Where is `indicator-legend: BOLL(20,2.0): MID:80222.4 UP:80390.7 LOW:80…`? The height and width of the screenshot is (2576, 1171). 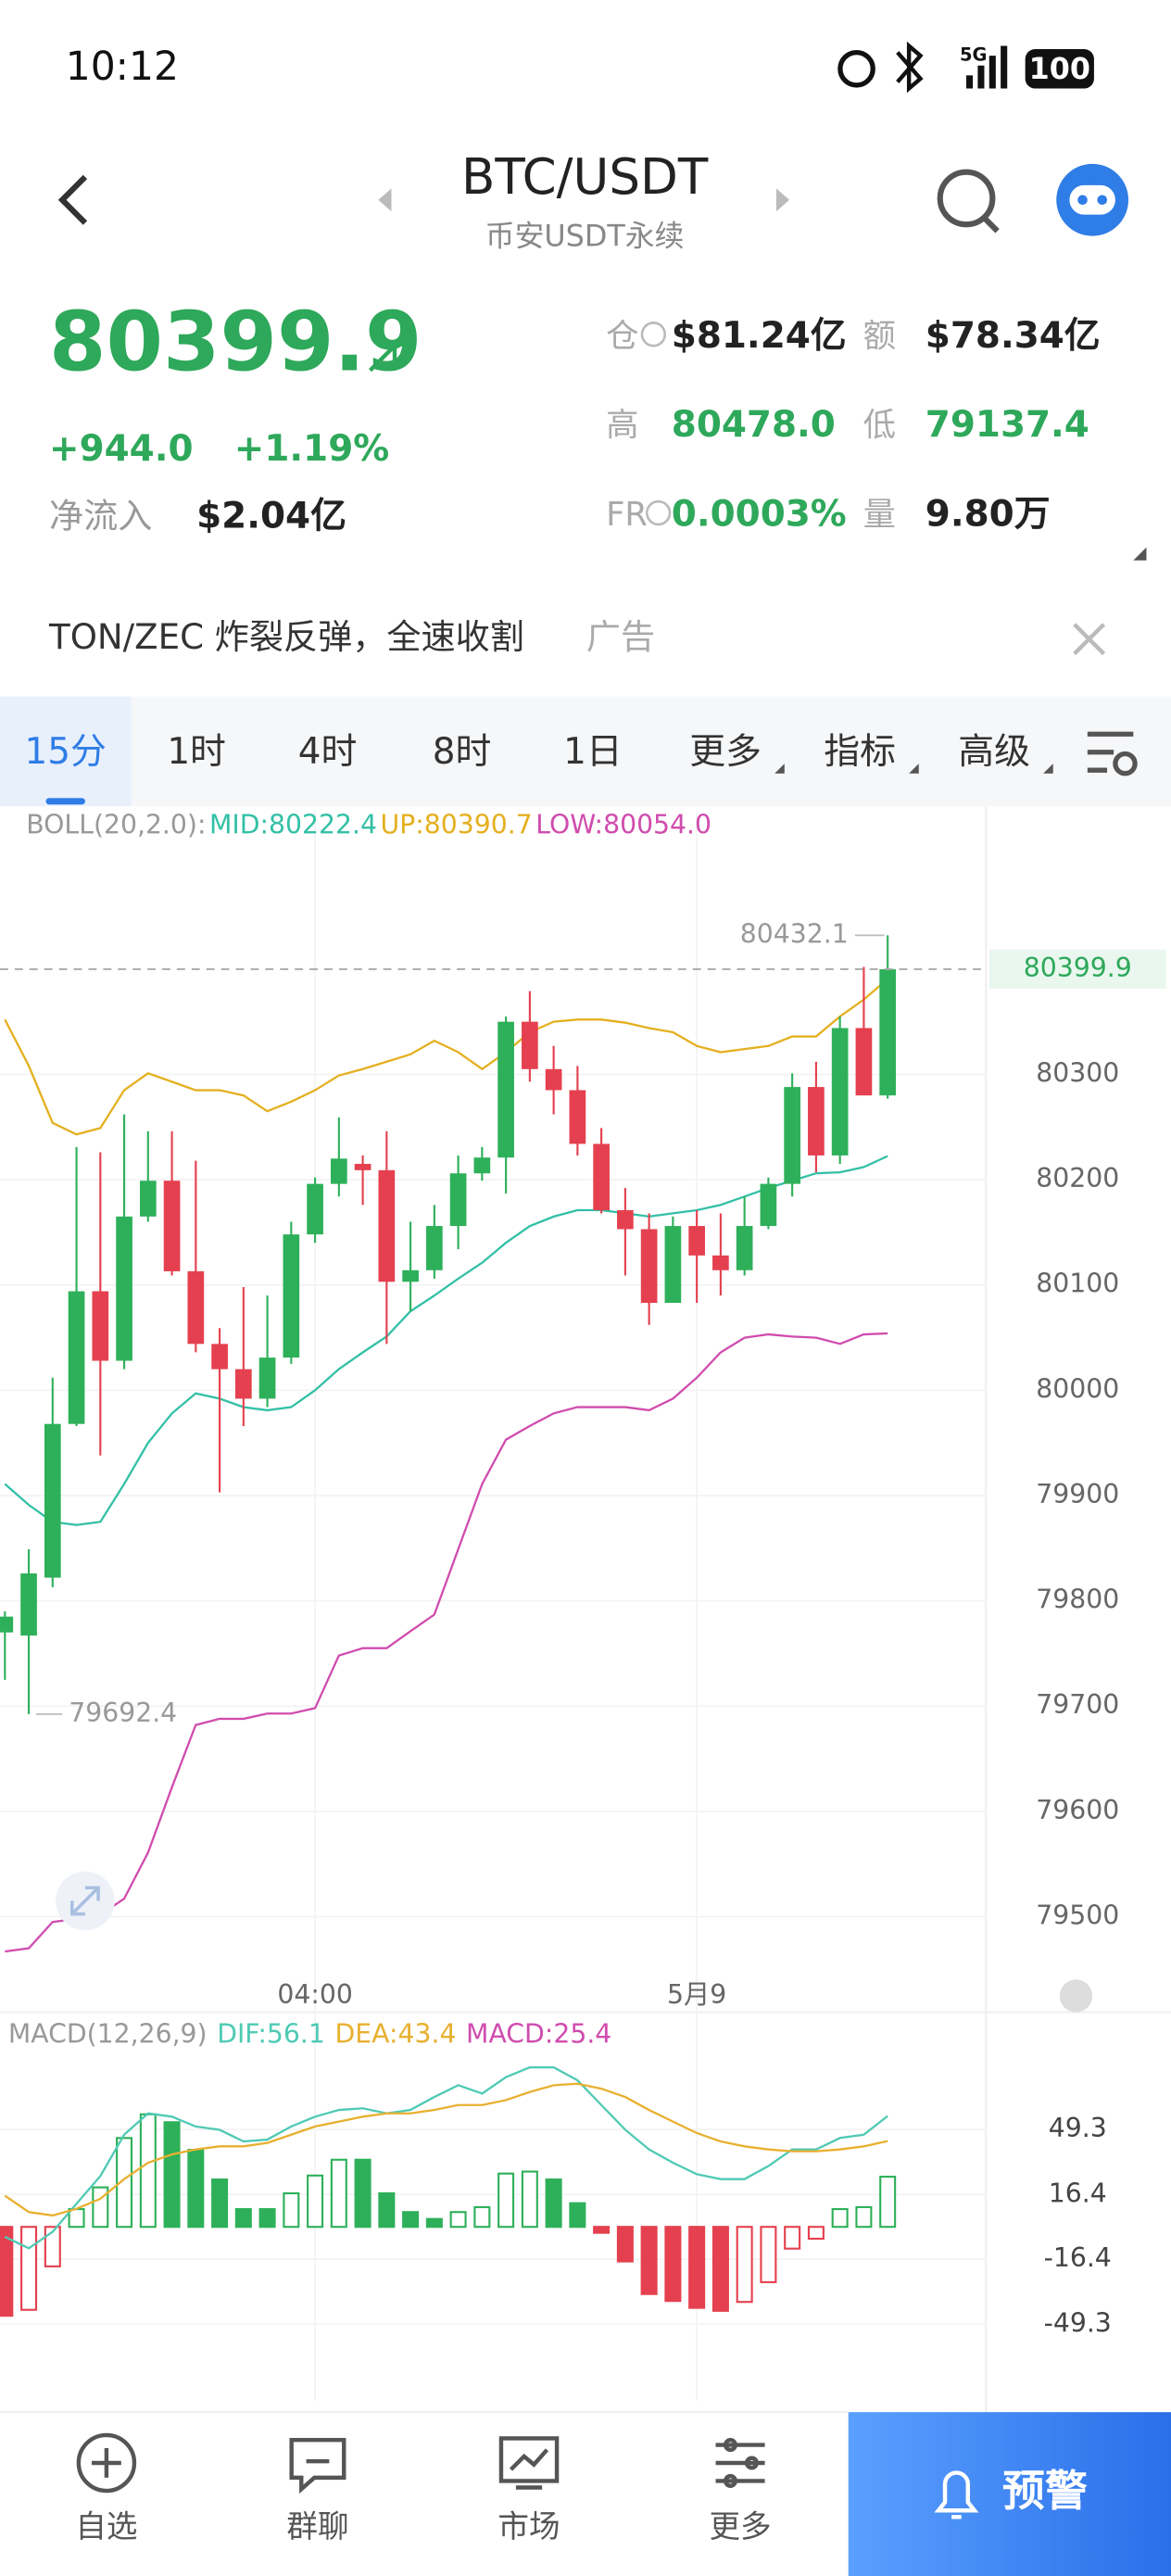
indicator-legend: BOLL(20,2.0): MID:80222.4 UP:80390.7 LOW:80… is located at coordinates (368, 825).